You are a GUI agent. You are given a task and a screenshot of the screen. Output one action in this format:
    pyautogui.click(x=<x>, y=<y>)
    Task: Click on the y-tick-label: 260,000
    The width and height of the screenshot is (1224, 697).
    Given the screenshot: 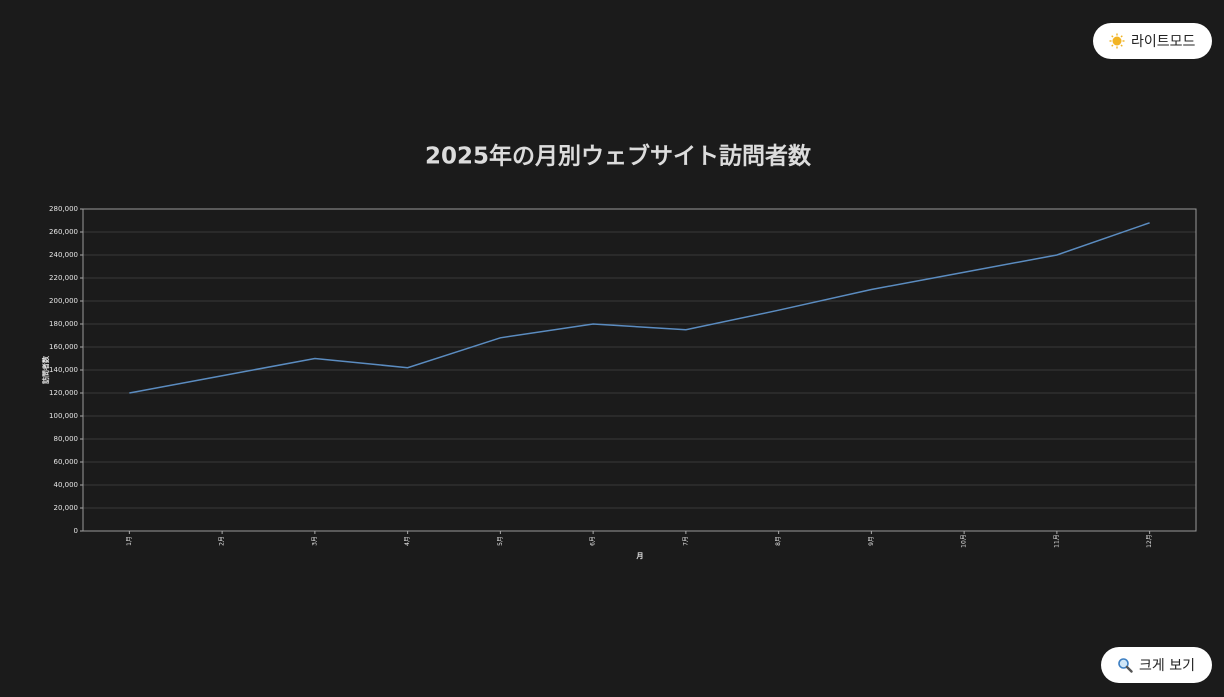 What is the action you would take?
    pyautogui.click(x=63, y=232)
    